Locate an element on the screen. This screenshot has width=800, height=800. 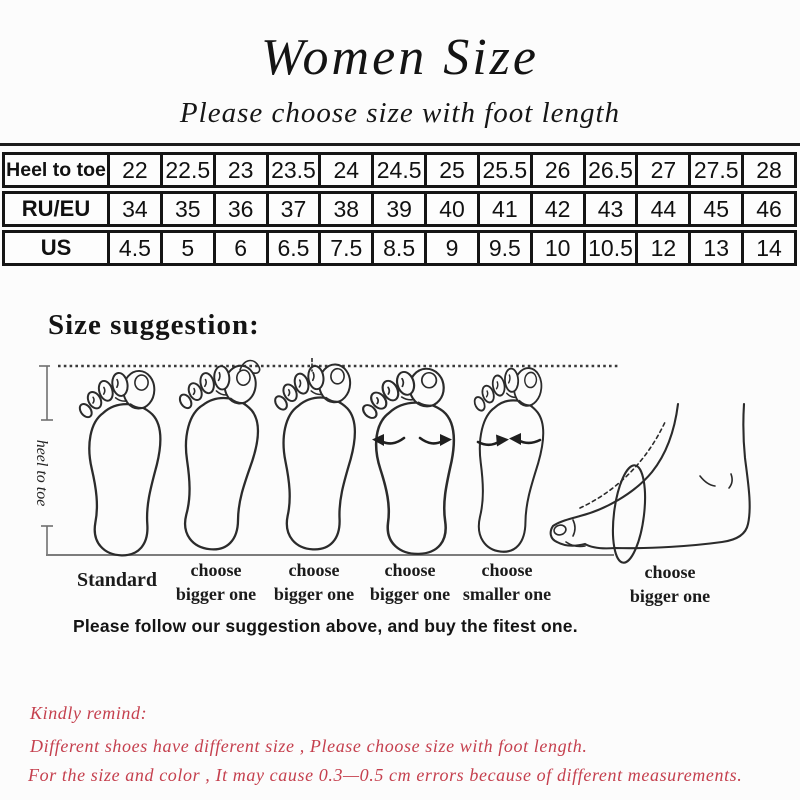
table-cell: 14 is located at coordinates (767, 248).